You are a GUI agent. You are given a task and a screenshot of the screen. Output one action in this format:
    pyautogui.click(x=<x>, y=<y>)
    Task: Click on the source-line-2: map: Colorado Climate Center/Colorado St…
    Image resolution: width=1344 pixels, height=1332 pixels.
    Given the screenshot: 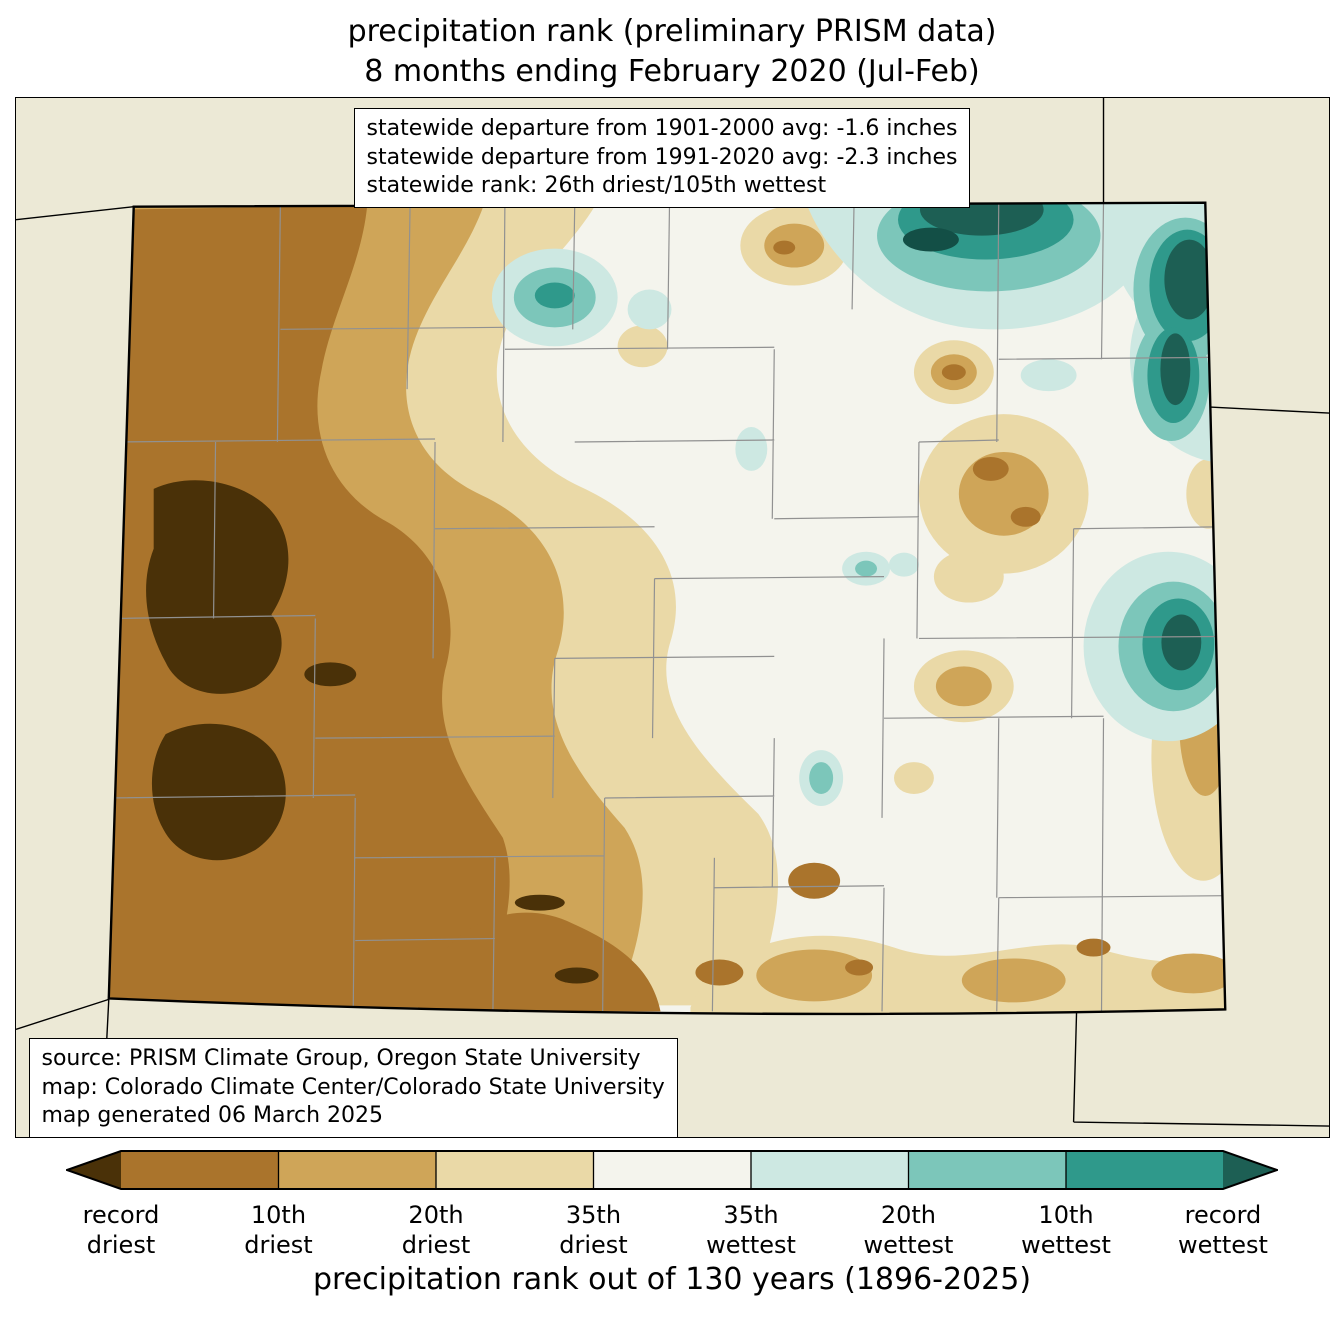 What is the action you would take?
    pyautogui.click(x=353, y=1087)
    